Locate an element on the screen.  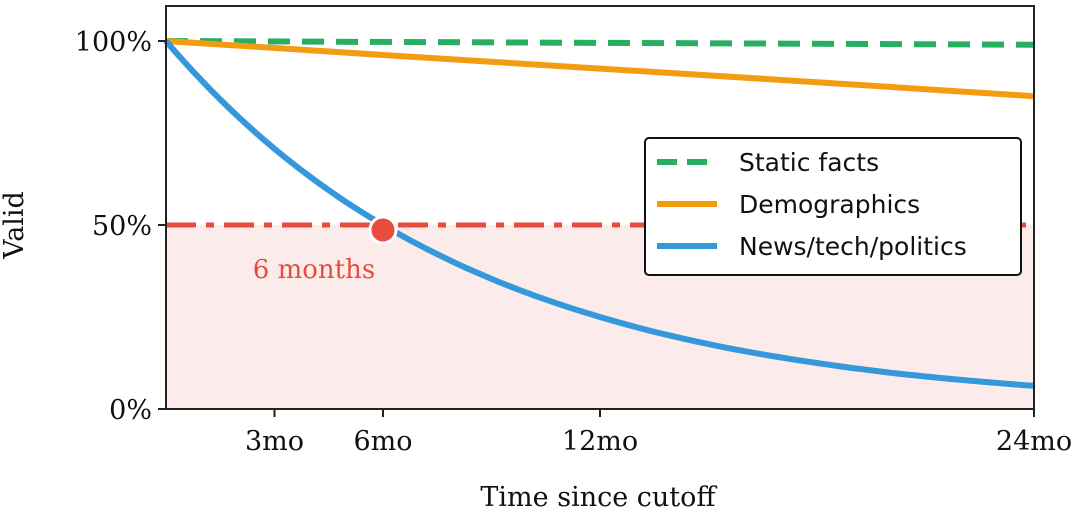
y-axis-label: Valid is located at coordinates (15, 225).